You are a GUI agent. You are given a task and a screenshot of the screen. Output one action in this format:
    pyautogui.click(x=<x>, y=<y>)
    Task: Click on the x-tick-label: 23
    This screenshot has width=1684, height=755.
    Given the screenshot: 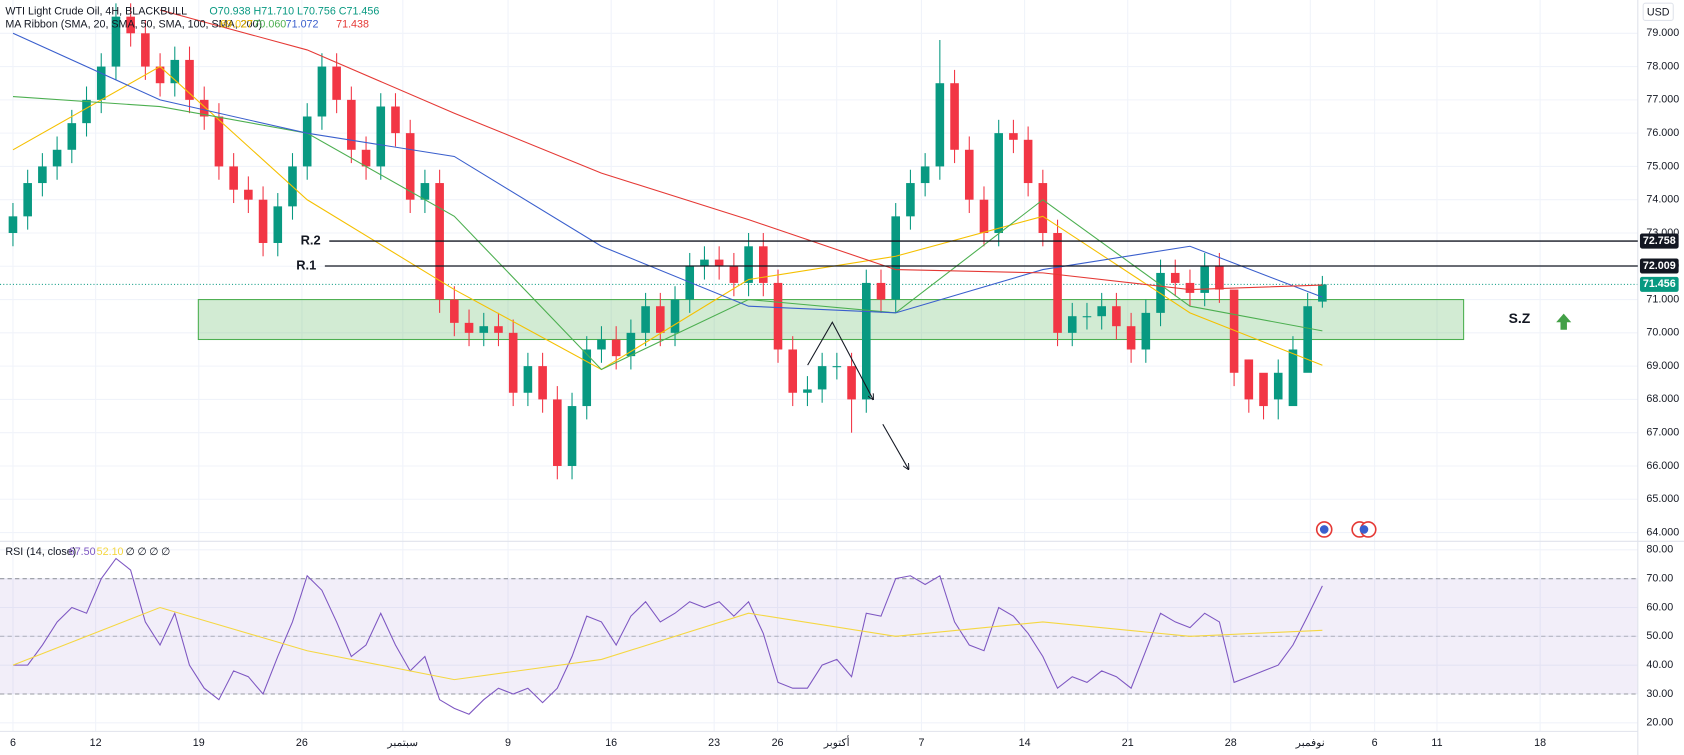 What is the action you would take?
    pyautogui.click(x=714, y=743)
    